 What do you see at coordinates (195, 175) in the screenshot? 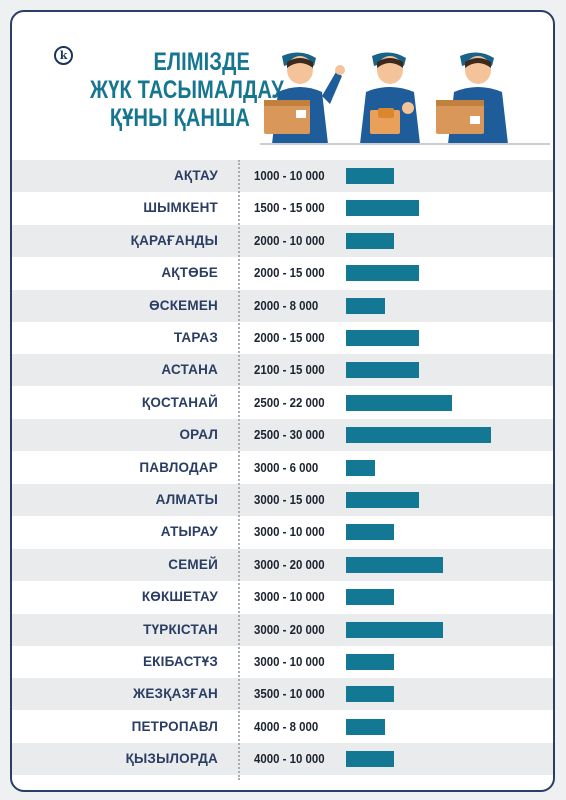
I see `city-label: АҚТАУ` at bounding box center [195, 175].